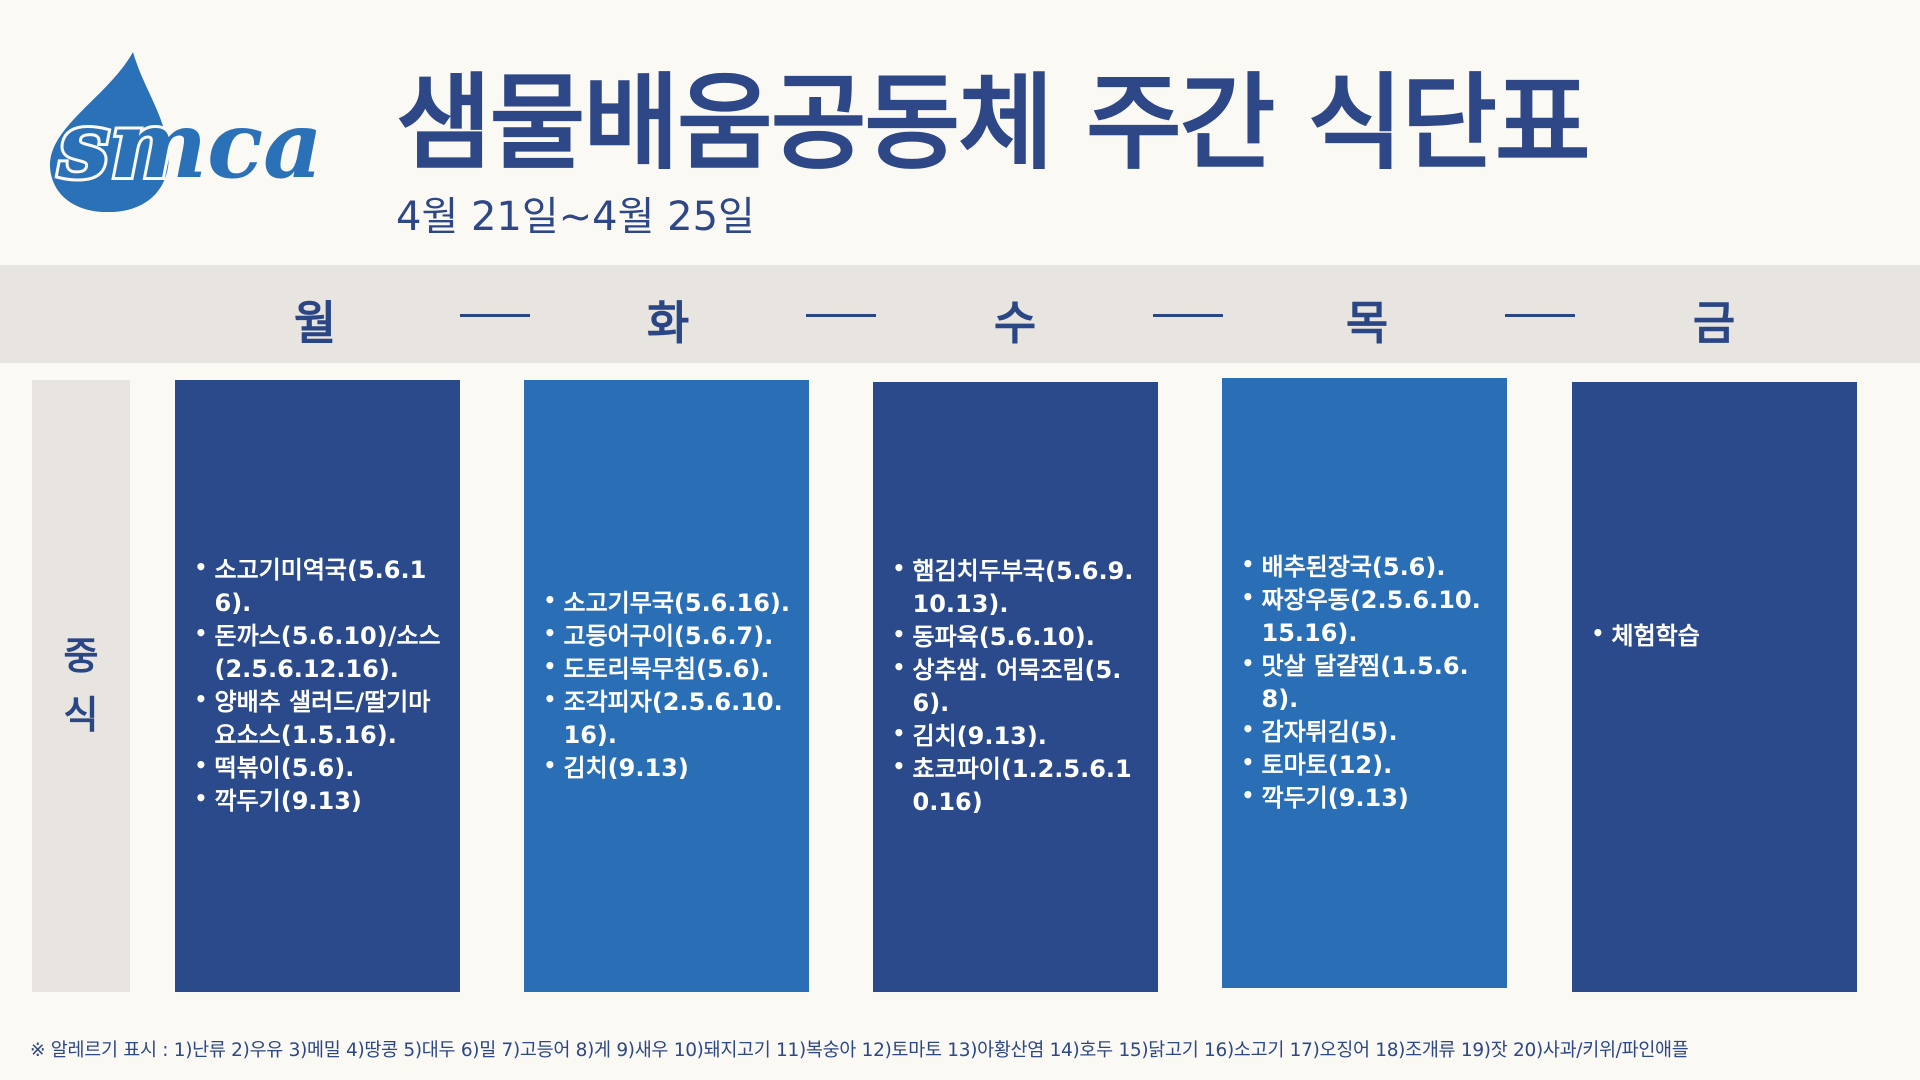 The image size is (1920, 1080). I want to click on menu-item: 조각피자(2.5.6.10.16)., so click(667, 719).